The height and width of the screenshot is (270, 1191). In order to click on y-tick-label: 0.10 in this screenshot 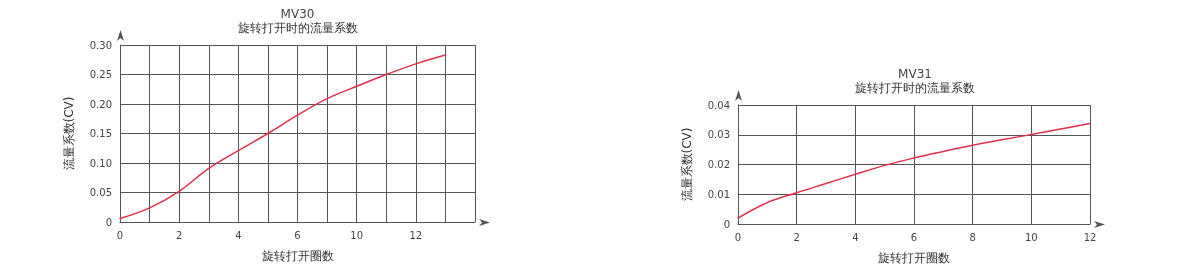, I will do `click(100, 163)`.